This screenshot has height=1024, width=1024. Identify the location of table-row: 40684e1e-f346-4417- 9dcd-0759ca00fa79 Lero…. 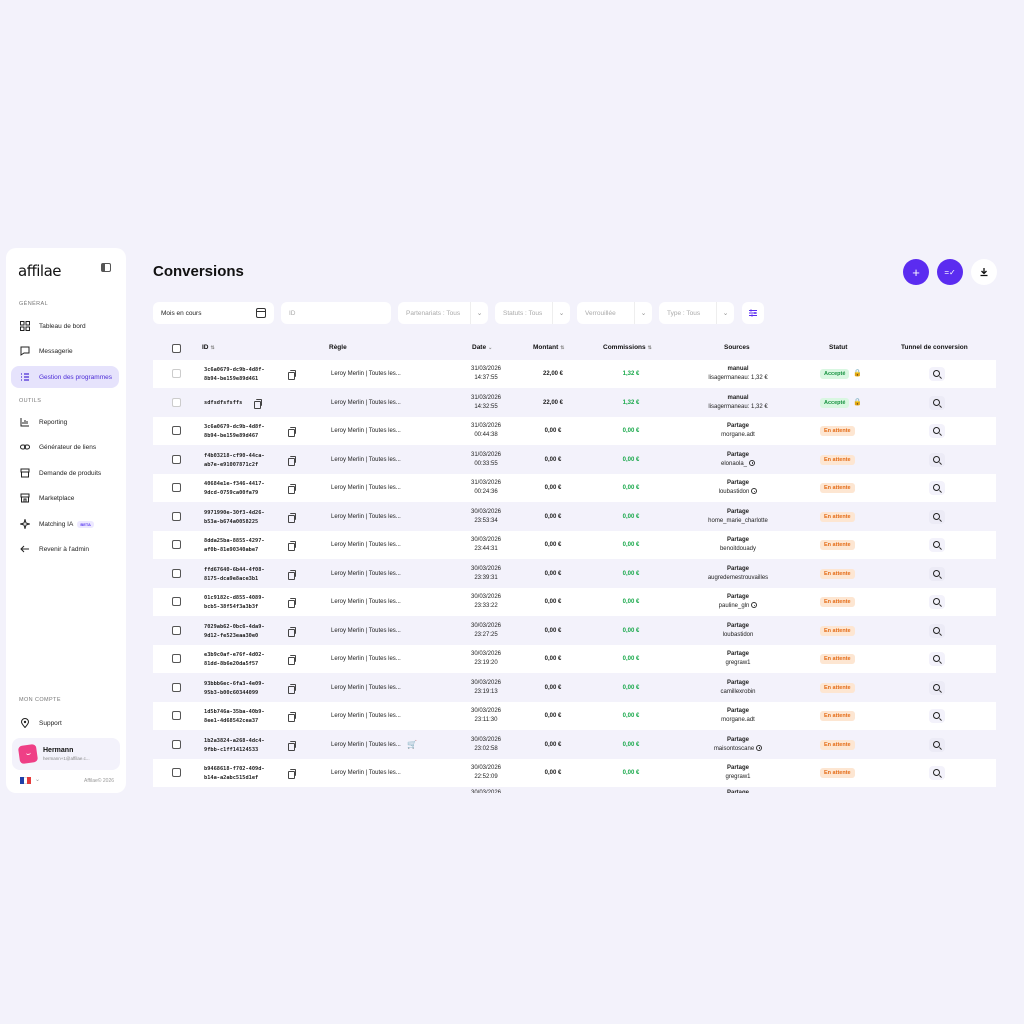
(574, 488).